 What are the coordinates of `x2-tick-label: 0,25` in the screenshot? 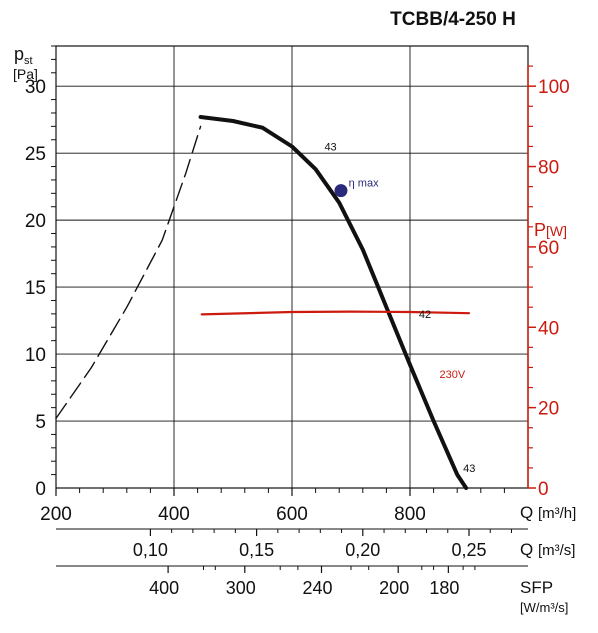 It's located at (468, 550).